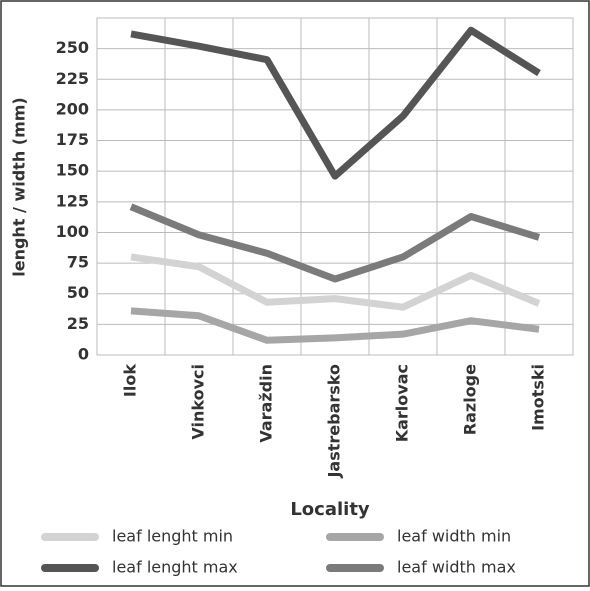 This screenshot has height=591, width=590. What do you see at coordinates (330, 509) in the screenshot?
I see `x-axis-title: Locality` at bounding box center [330, 509].